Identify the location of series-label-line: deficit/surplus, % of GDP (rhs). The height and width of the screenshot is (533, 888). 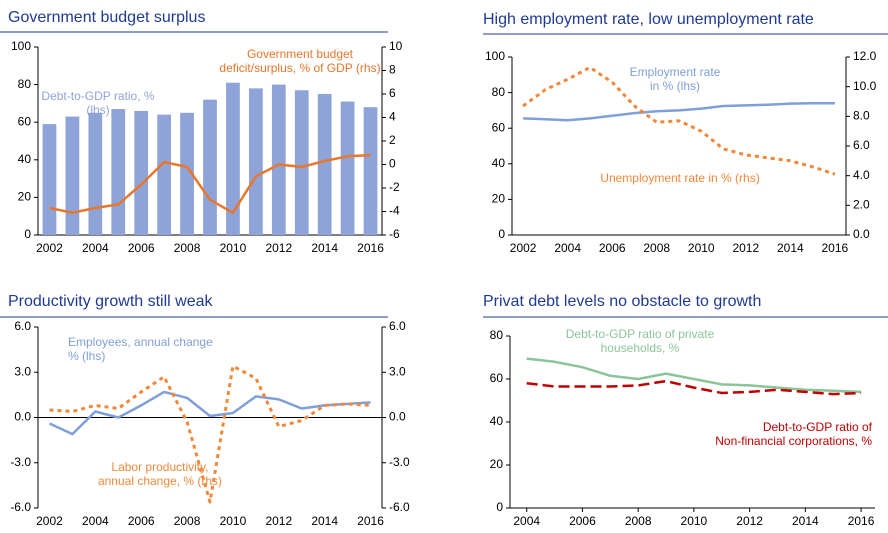
(299, 68).